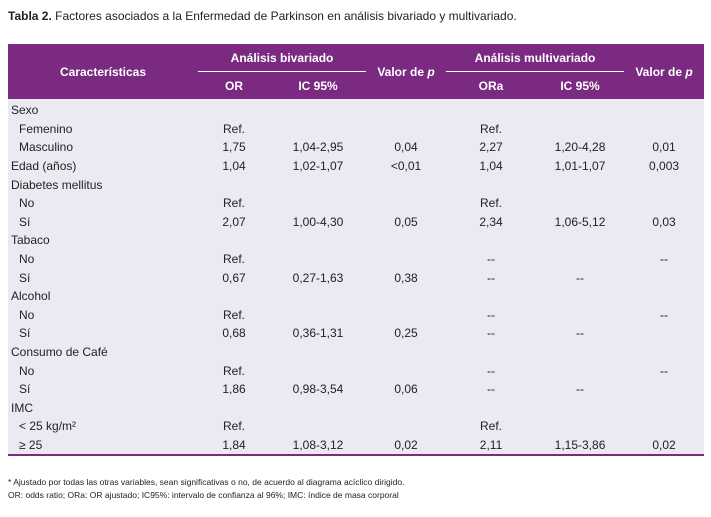  What do you see at coordinates (664, 166) in the screenshot?
I see `cell-p-value-adjusted: 0,003` at bounding box center [664, 166].